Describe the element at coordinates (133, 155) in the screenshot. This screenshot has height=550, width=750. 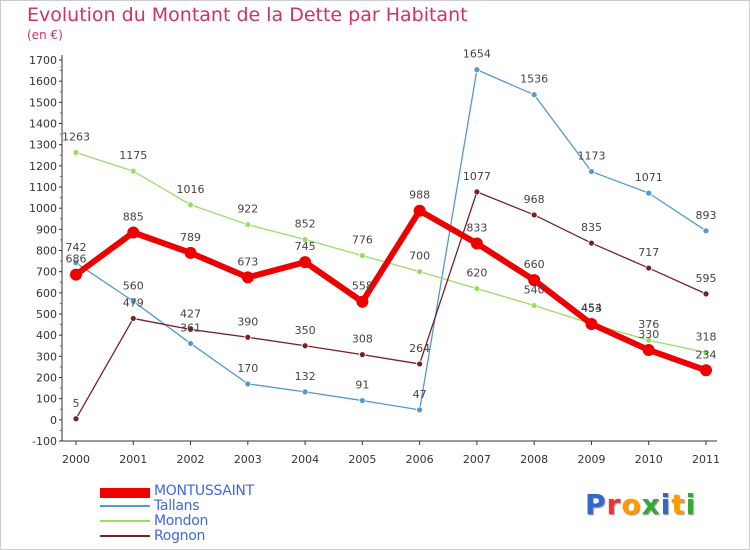
I see `data-label-mondon: 1175` at that location.